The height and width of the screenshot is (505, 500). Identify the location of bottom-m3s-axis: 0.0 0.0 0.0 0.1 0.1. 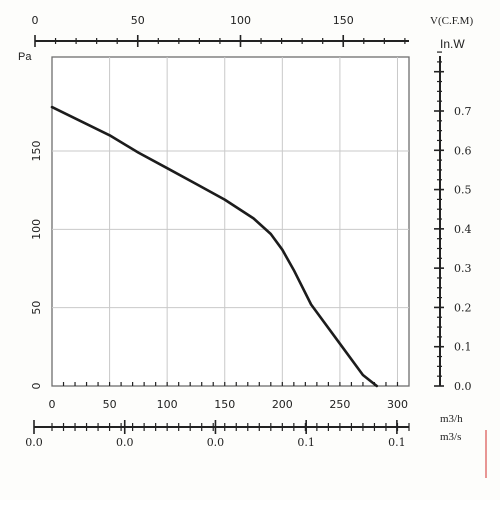
(217, 434).